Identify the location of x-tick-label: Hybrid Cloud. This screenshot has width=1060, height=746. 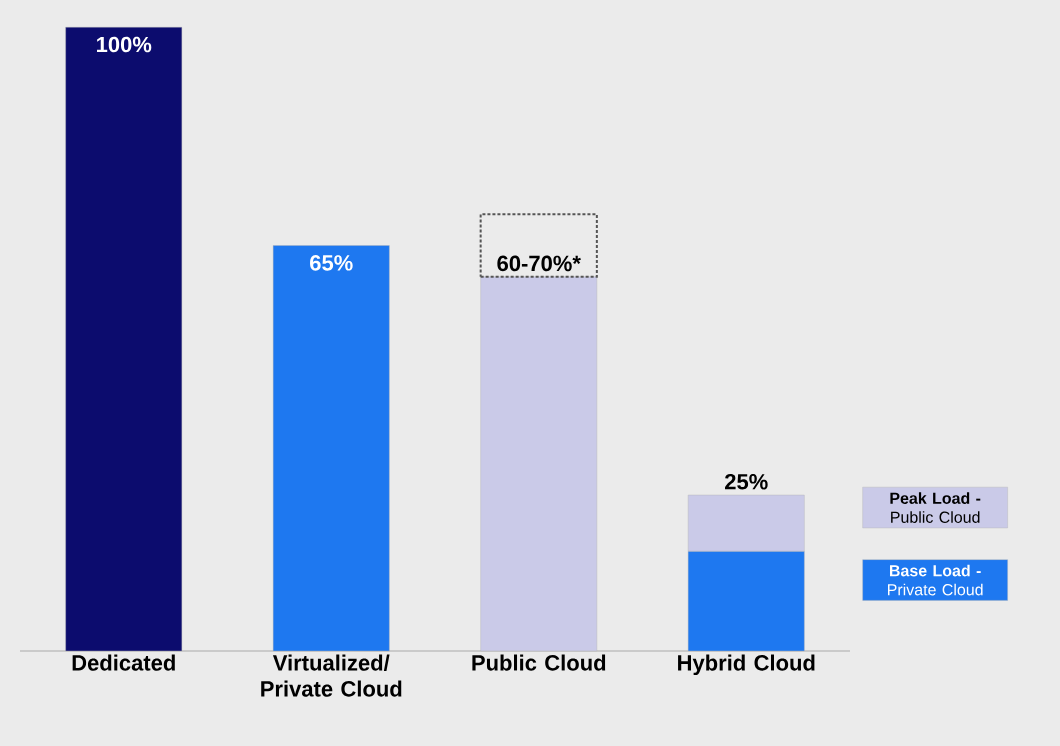
(746, 665).